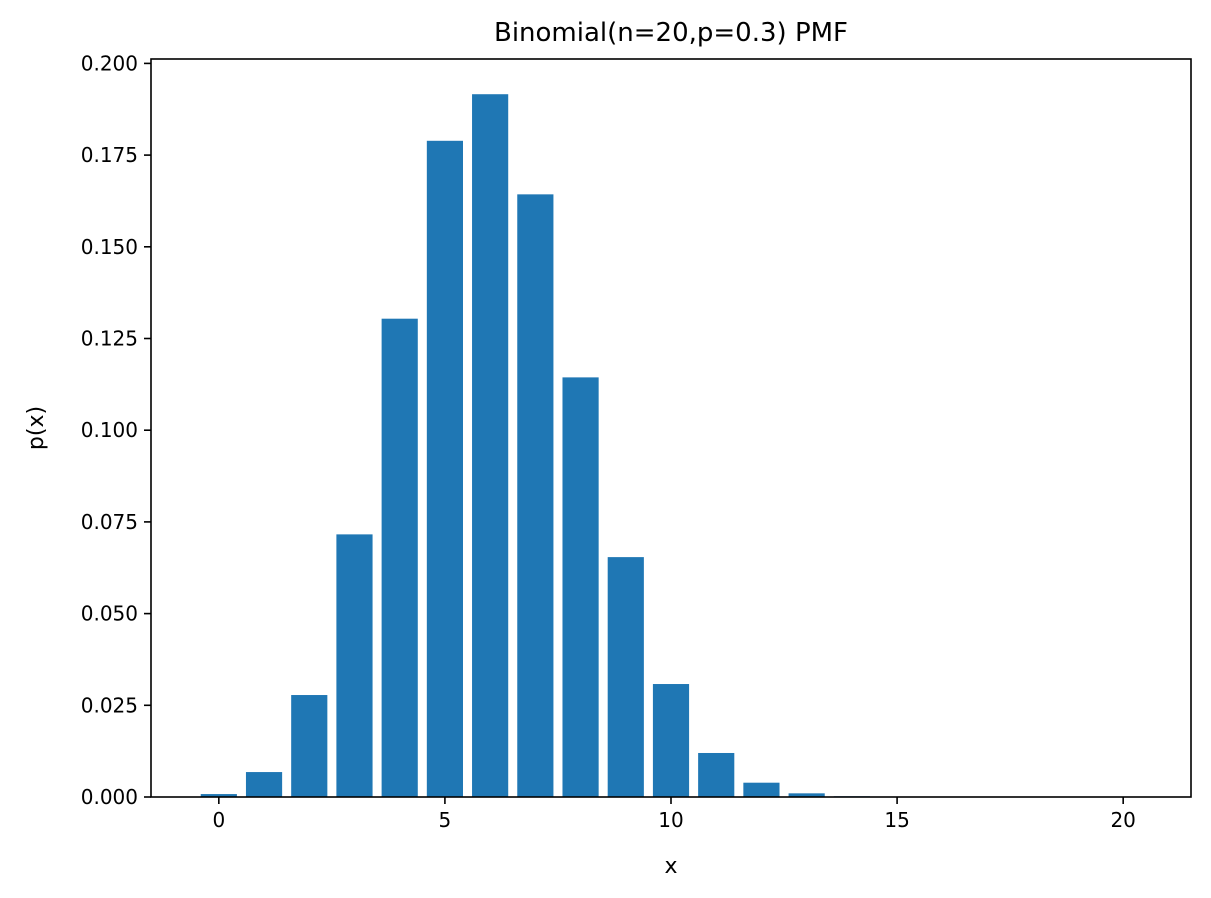 The image size is (1211, 898). I want to click on x-axis-label: x, so click(670, 866).